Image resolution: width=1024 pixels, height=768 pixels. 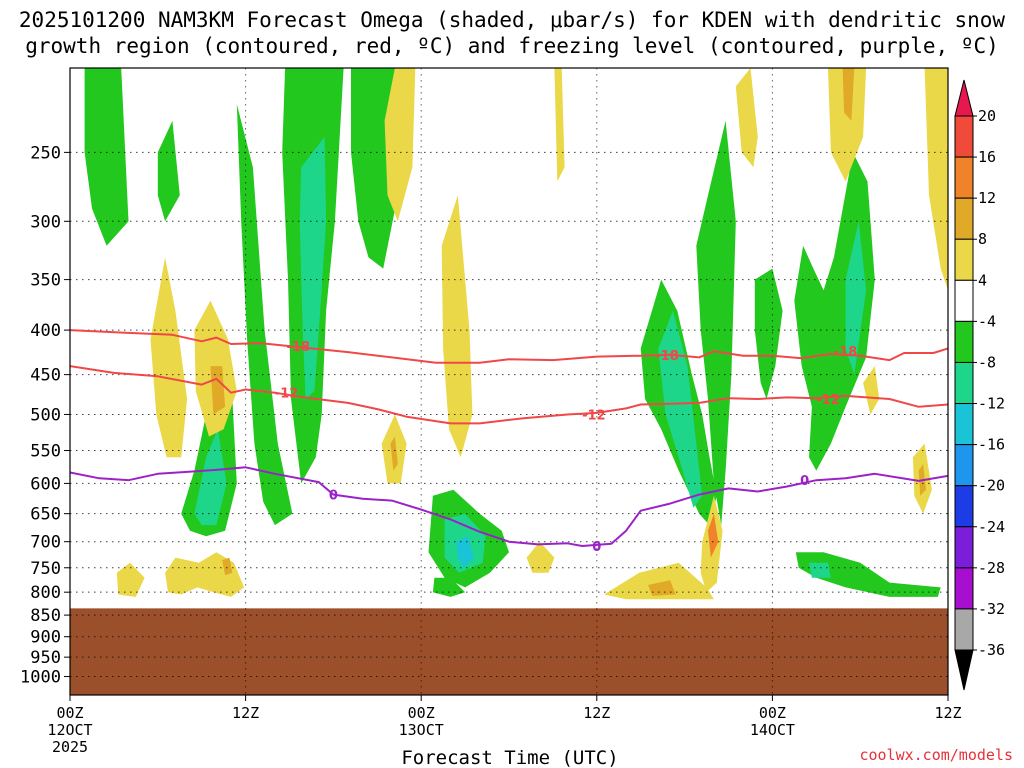 I want to click on y-tick-label-400: 400, so click(x=45, y=331).